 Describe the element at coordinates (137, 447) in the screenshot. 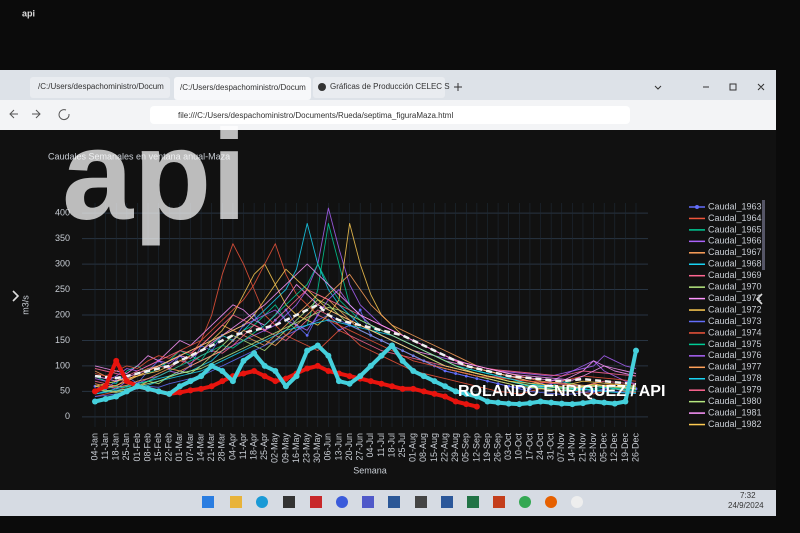

I see `x-tick-label: 01-Feb` at that location.